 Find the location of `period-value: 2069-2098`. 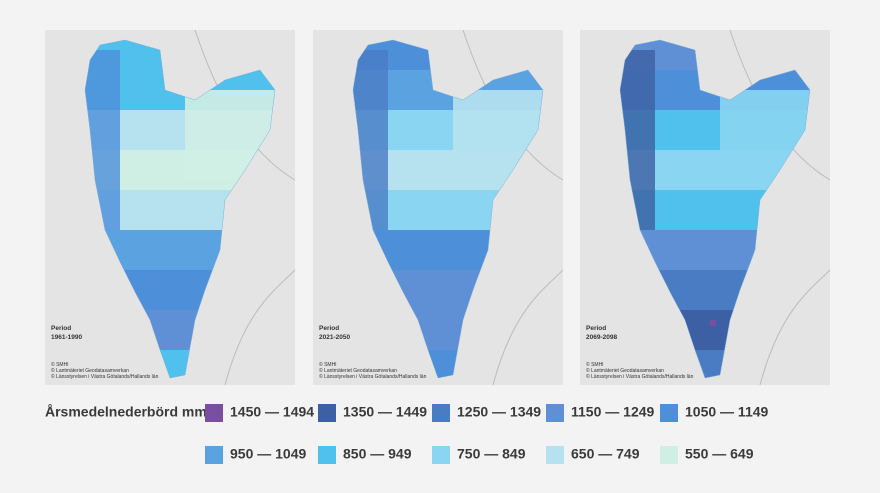

period-value: 2069-2098 is located at coordinates (601, 337).